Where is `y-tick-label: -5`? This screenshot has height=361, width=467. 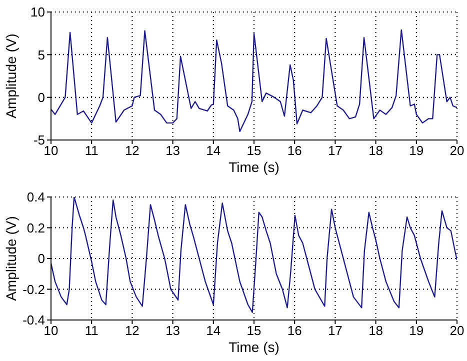
y-tick-label: -5 is located at coordinates (39, 140).